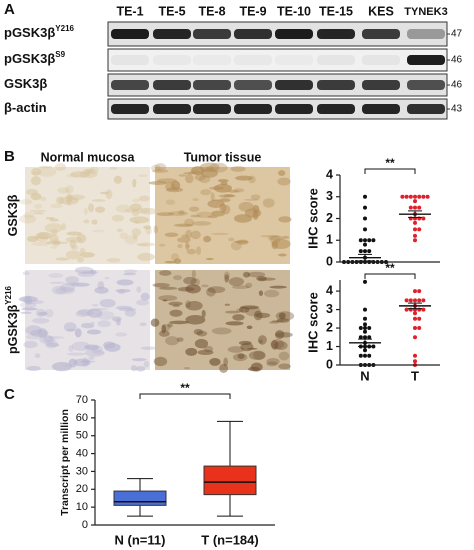 The width and height of the screenshot is (474, 550). What do you see at coordinates (88, 157) in the screenshot?
I see `column-header: Normal mucosa` at bounding box center [88, 157].